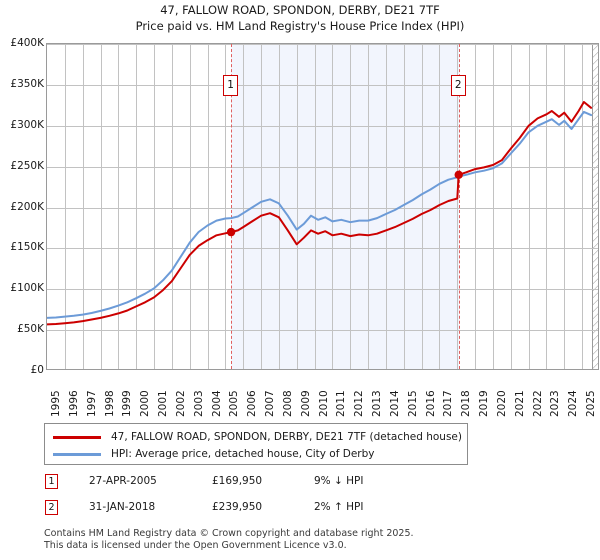 This screenshot has width=600, height=560. Describe the element at coordinates (27, 165) in the screenshot. I see `y-axis-tick-label: £250K` at that location.